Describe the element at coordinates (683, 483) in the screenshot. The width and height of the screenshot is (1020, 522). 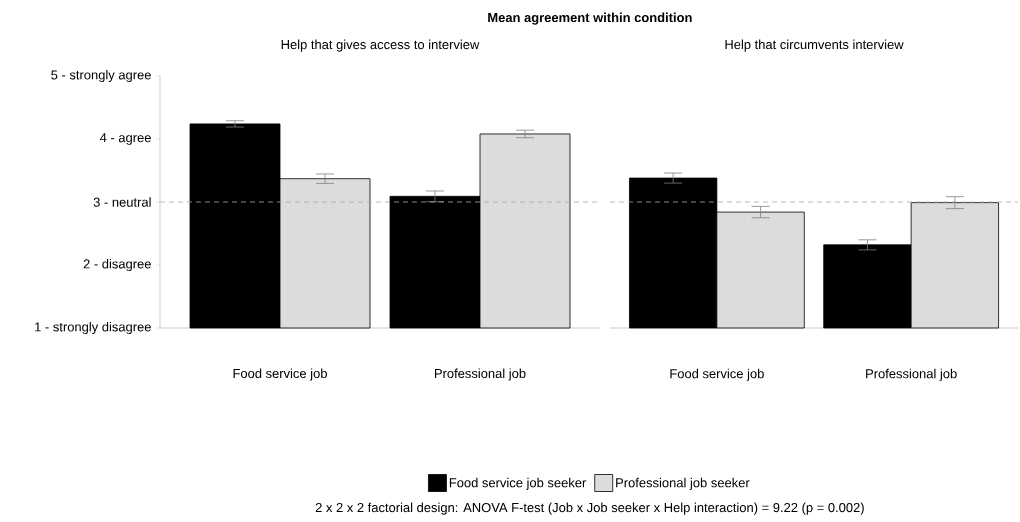
I see `legend-label: Professional job seeker` at that location.